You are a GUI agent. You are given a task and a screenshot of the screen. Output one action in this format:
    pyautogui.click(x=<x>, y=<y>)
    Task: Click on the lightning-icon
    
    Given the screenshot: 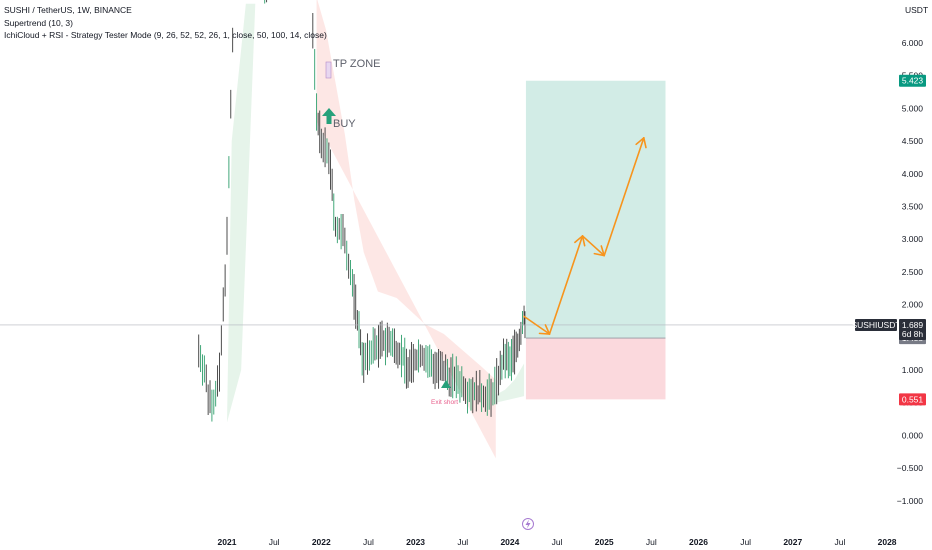 What is the action you would take?
    pyautogui.click(x=528, y=524)
    